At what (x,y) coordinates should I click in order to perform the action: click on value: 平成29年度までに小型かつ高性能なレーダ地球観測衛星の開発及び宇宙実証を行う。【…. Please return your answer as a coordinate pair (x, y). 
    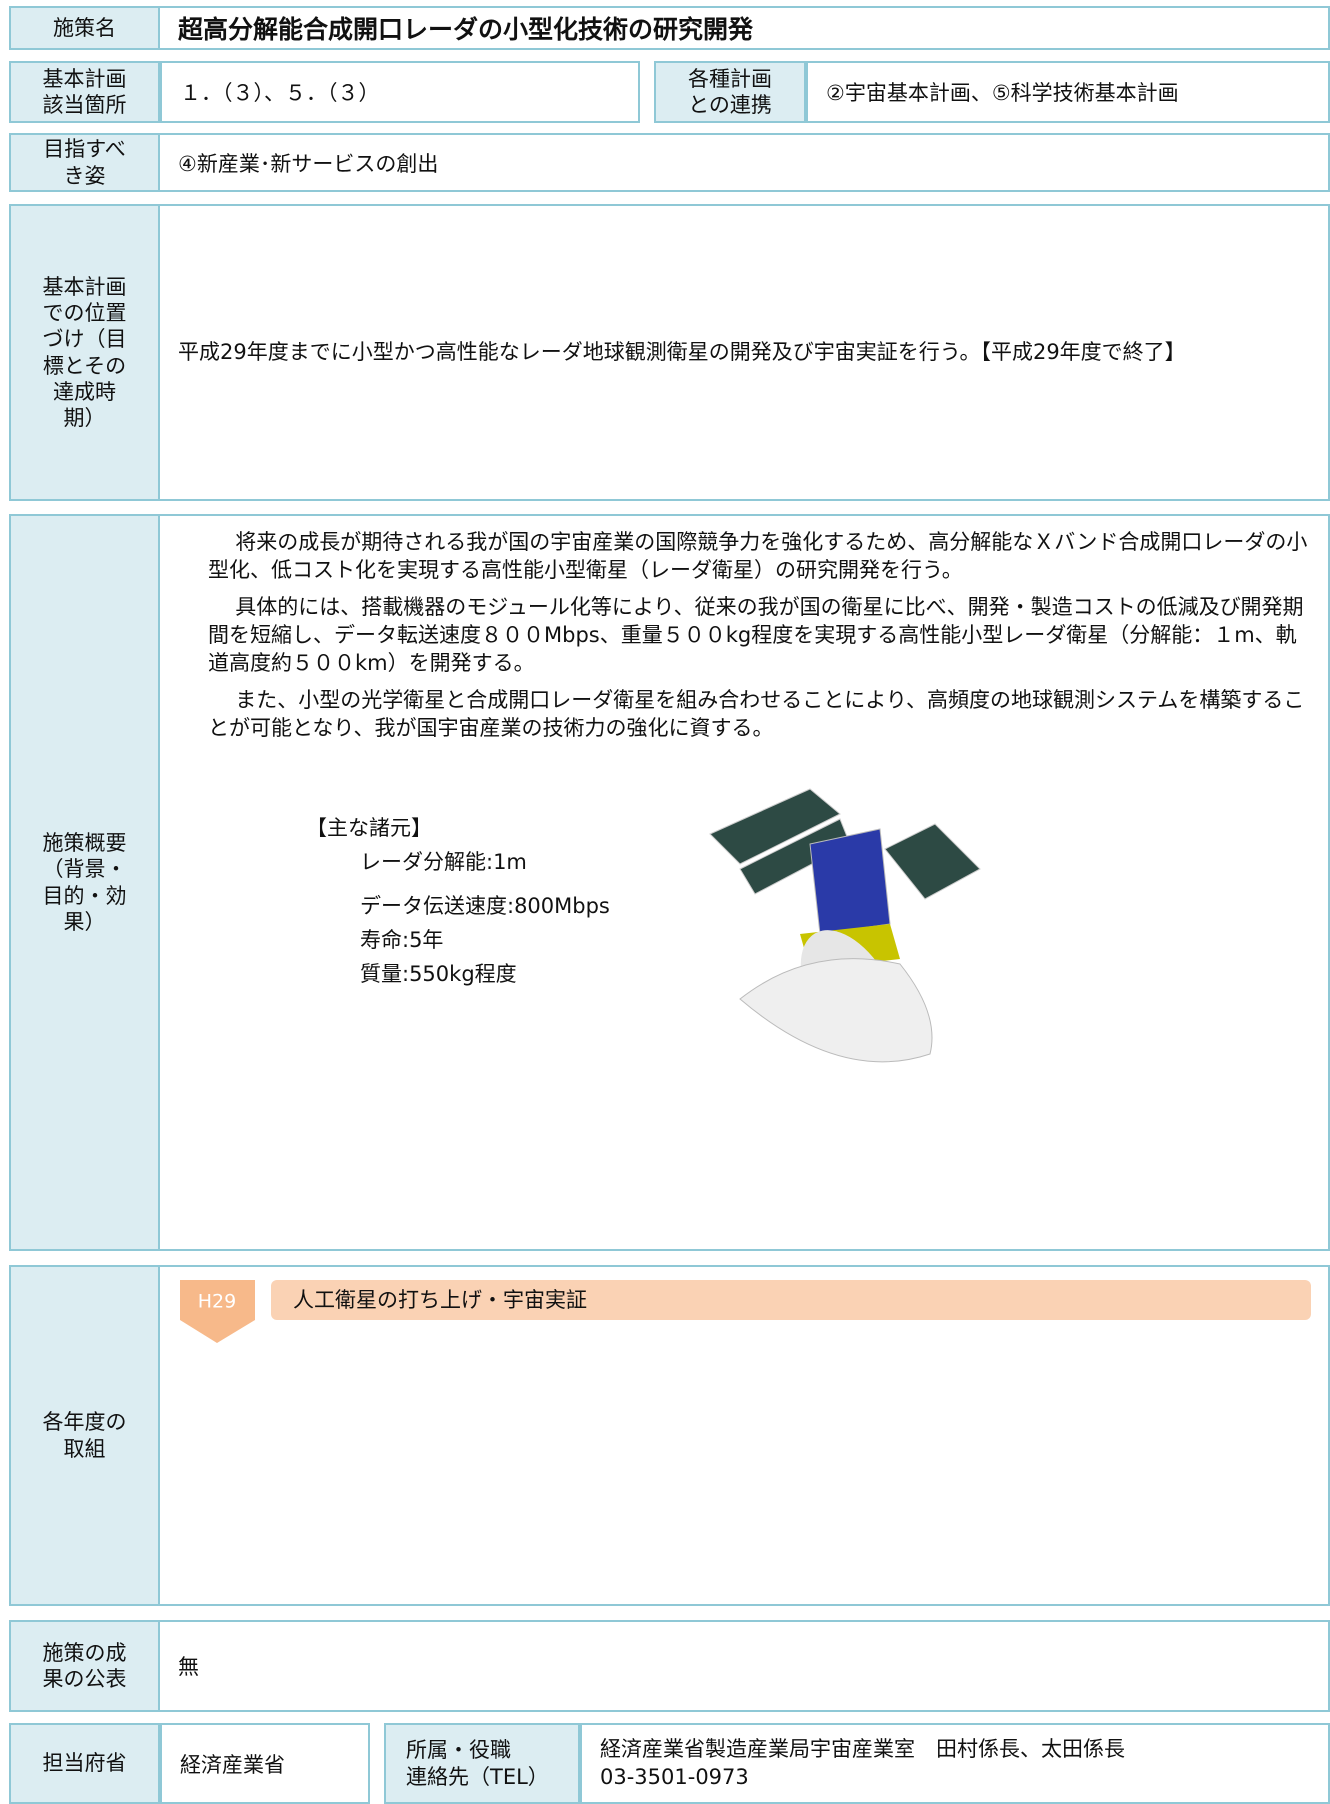
    Looking at the image, I should click on (682, 352).